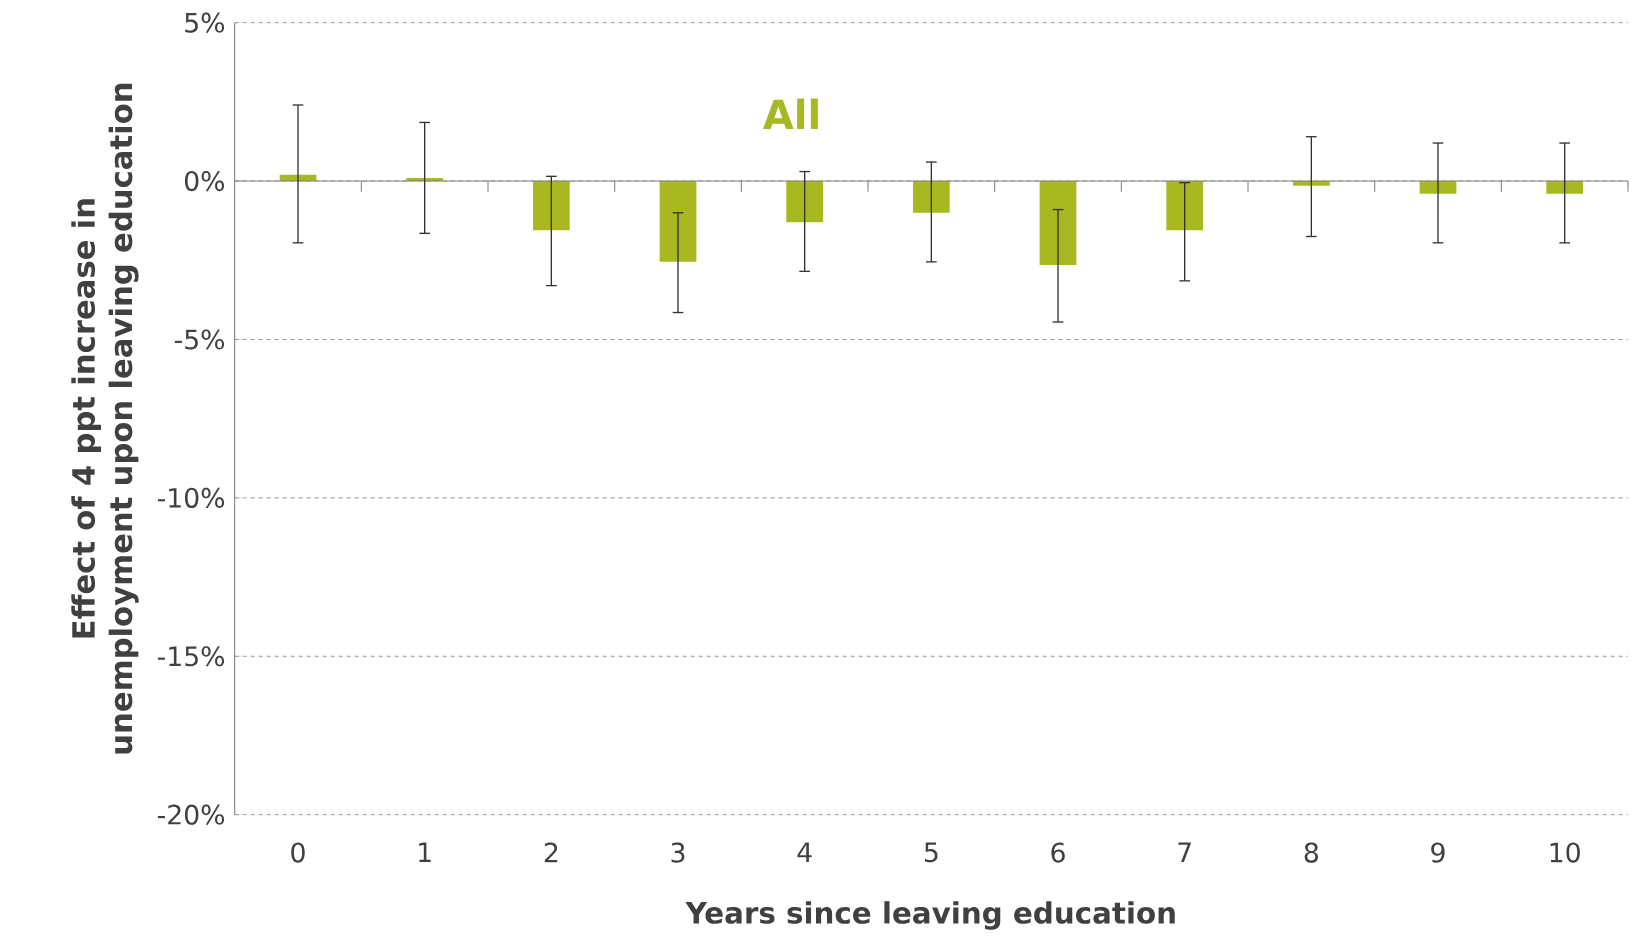  Describe the element at coordinates (298, 852) in the screenshot. I see `x-tick-label: 0` at that location.